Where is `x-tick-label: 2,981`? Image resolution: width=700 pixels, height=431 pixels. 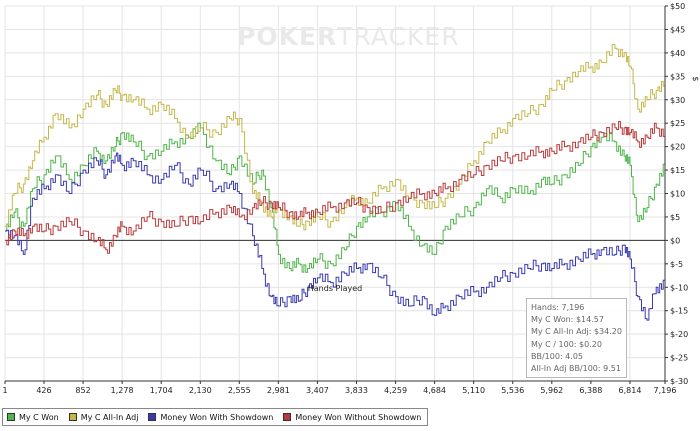 x-tick-label: 2,981 is located at coordinates (278, 390).